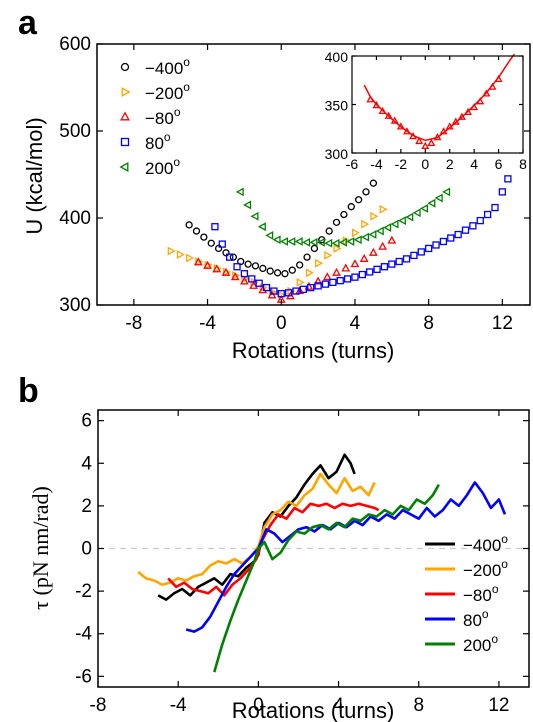 The image size is (533, 722). What do you see at coordinates (86, 506) in the screenshot?
I see `panel-b-ytick-label: 2` at bounding box center [86, 506].